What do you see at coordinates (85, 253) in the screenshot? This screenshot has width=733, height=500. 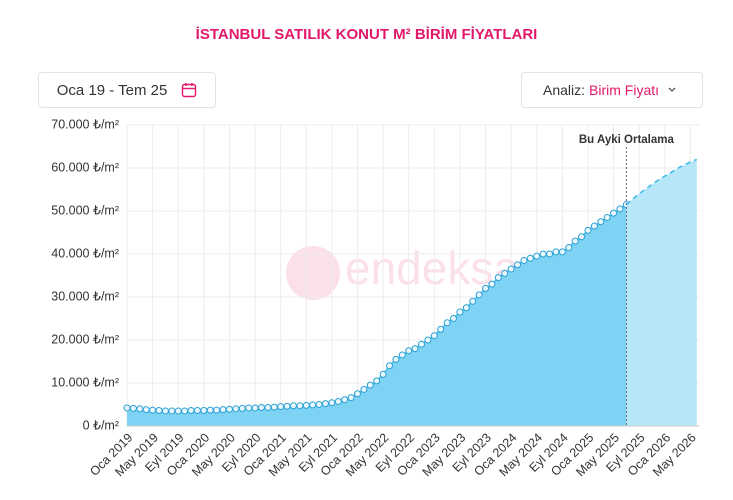 I see `y-tick-label: 40.000 ₺/m²` at bounding box center [85, 253].